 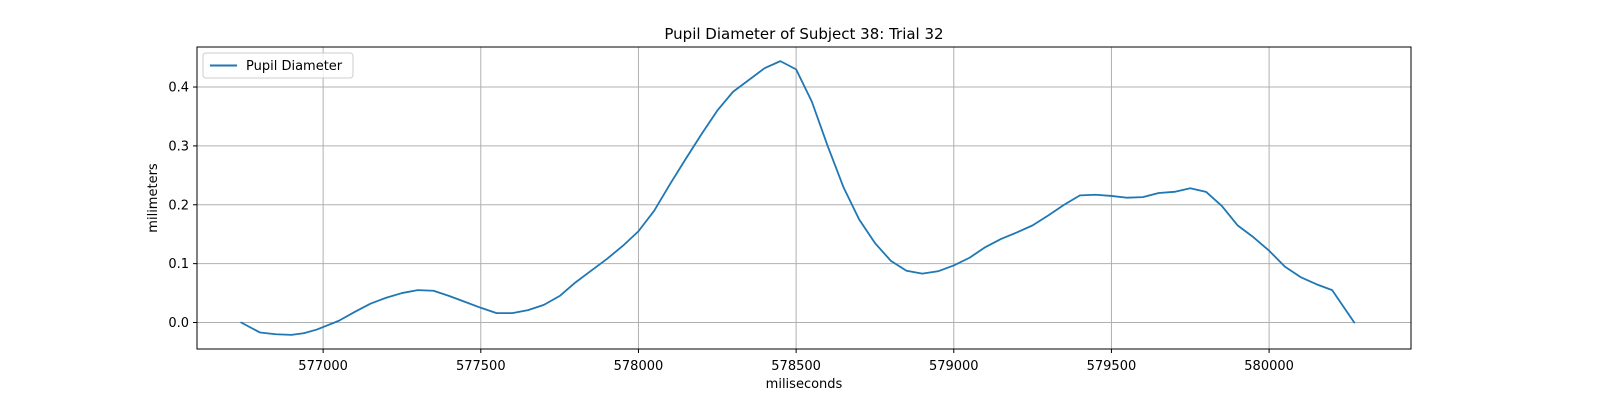 I want to click on y-tick-label: 0.3, so click(x=178, y=146).